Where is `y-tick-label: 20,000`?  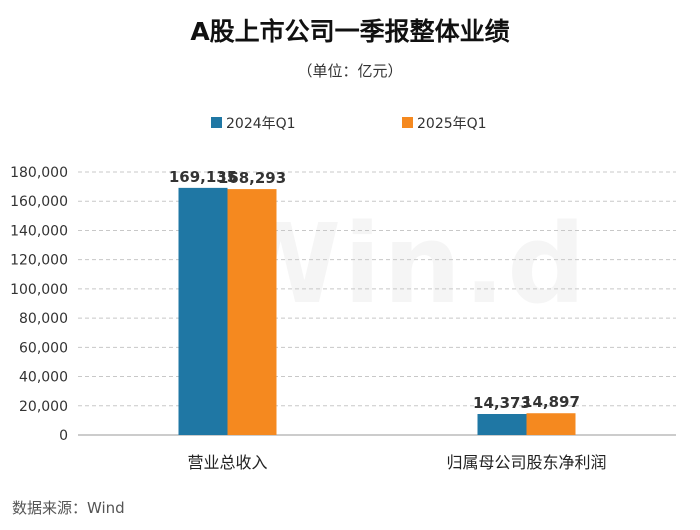
y-tick-label: 20,000 is located at coordinates (43, 407).